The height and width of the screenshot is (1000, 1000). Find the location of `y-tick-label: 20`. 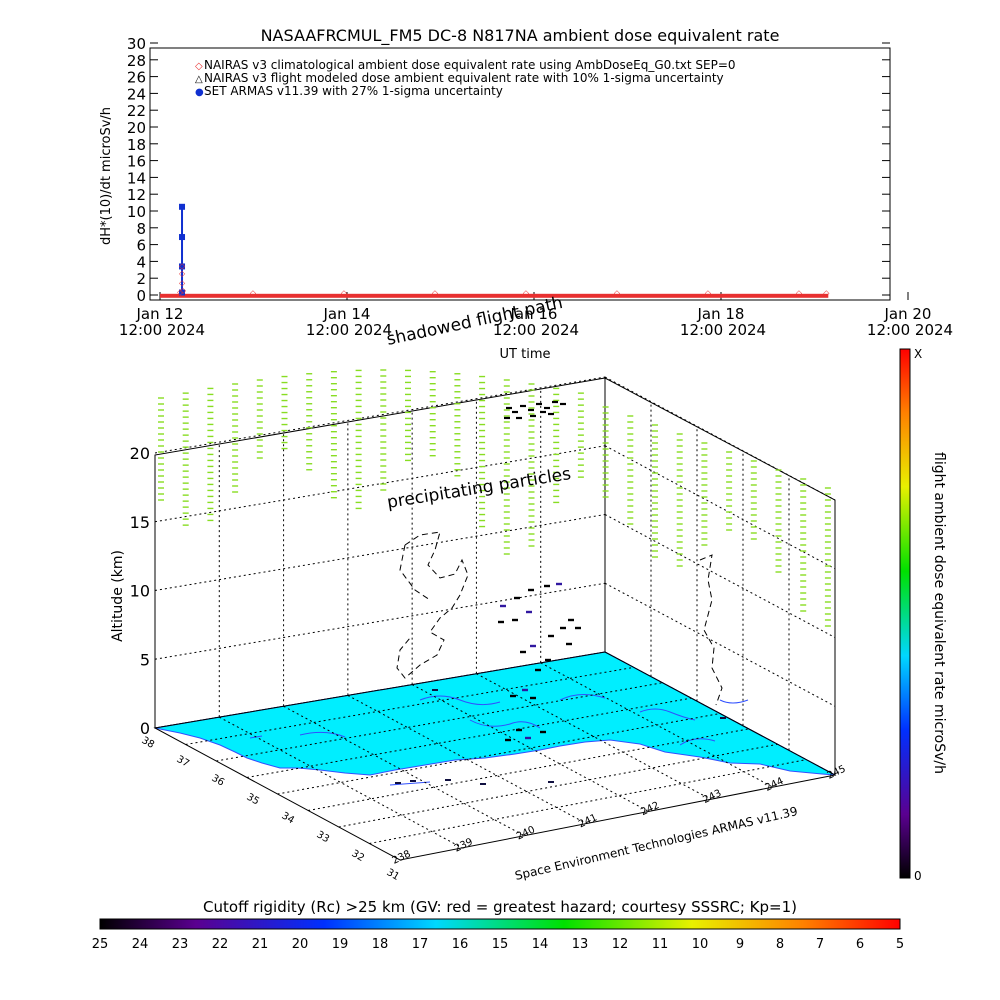

y-tick-label: 20 is located at coordinates (136, 128).